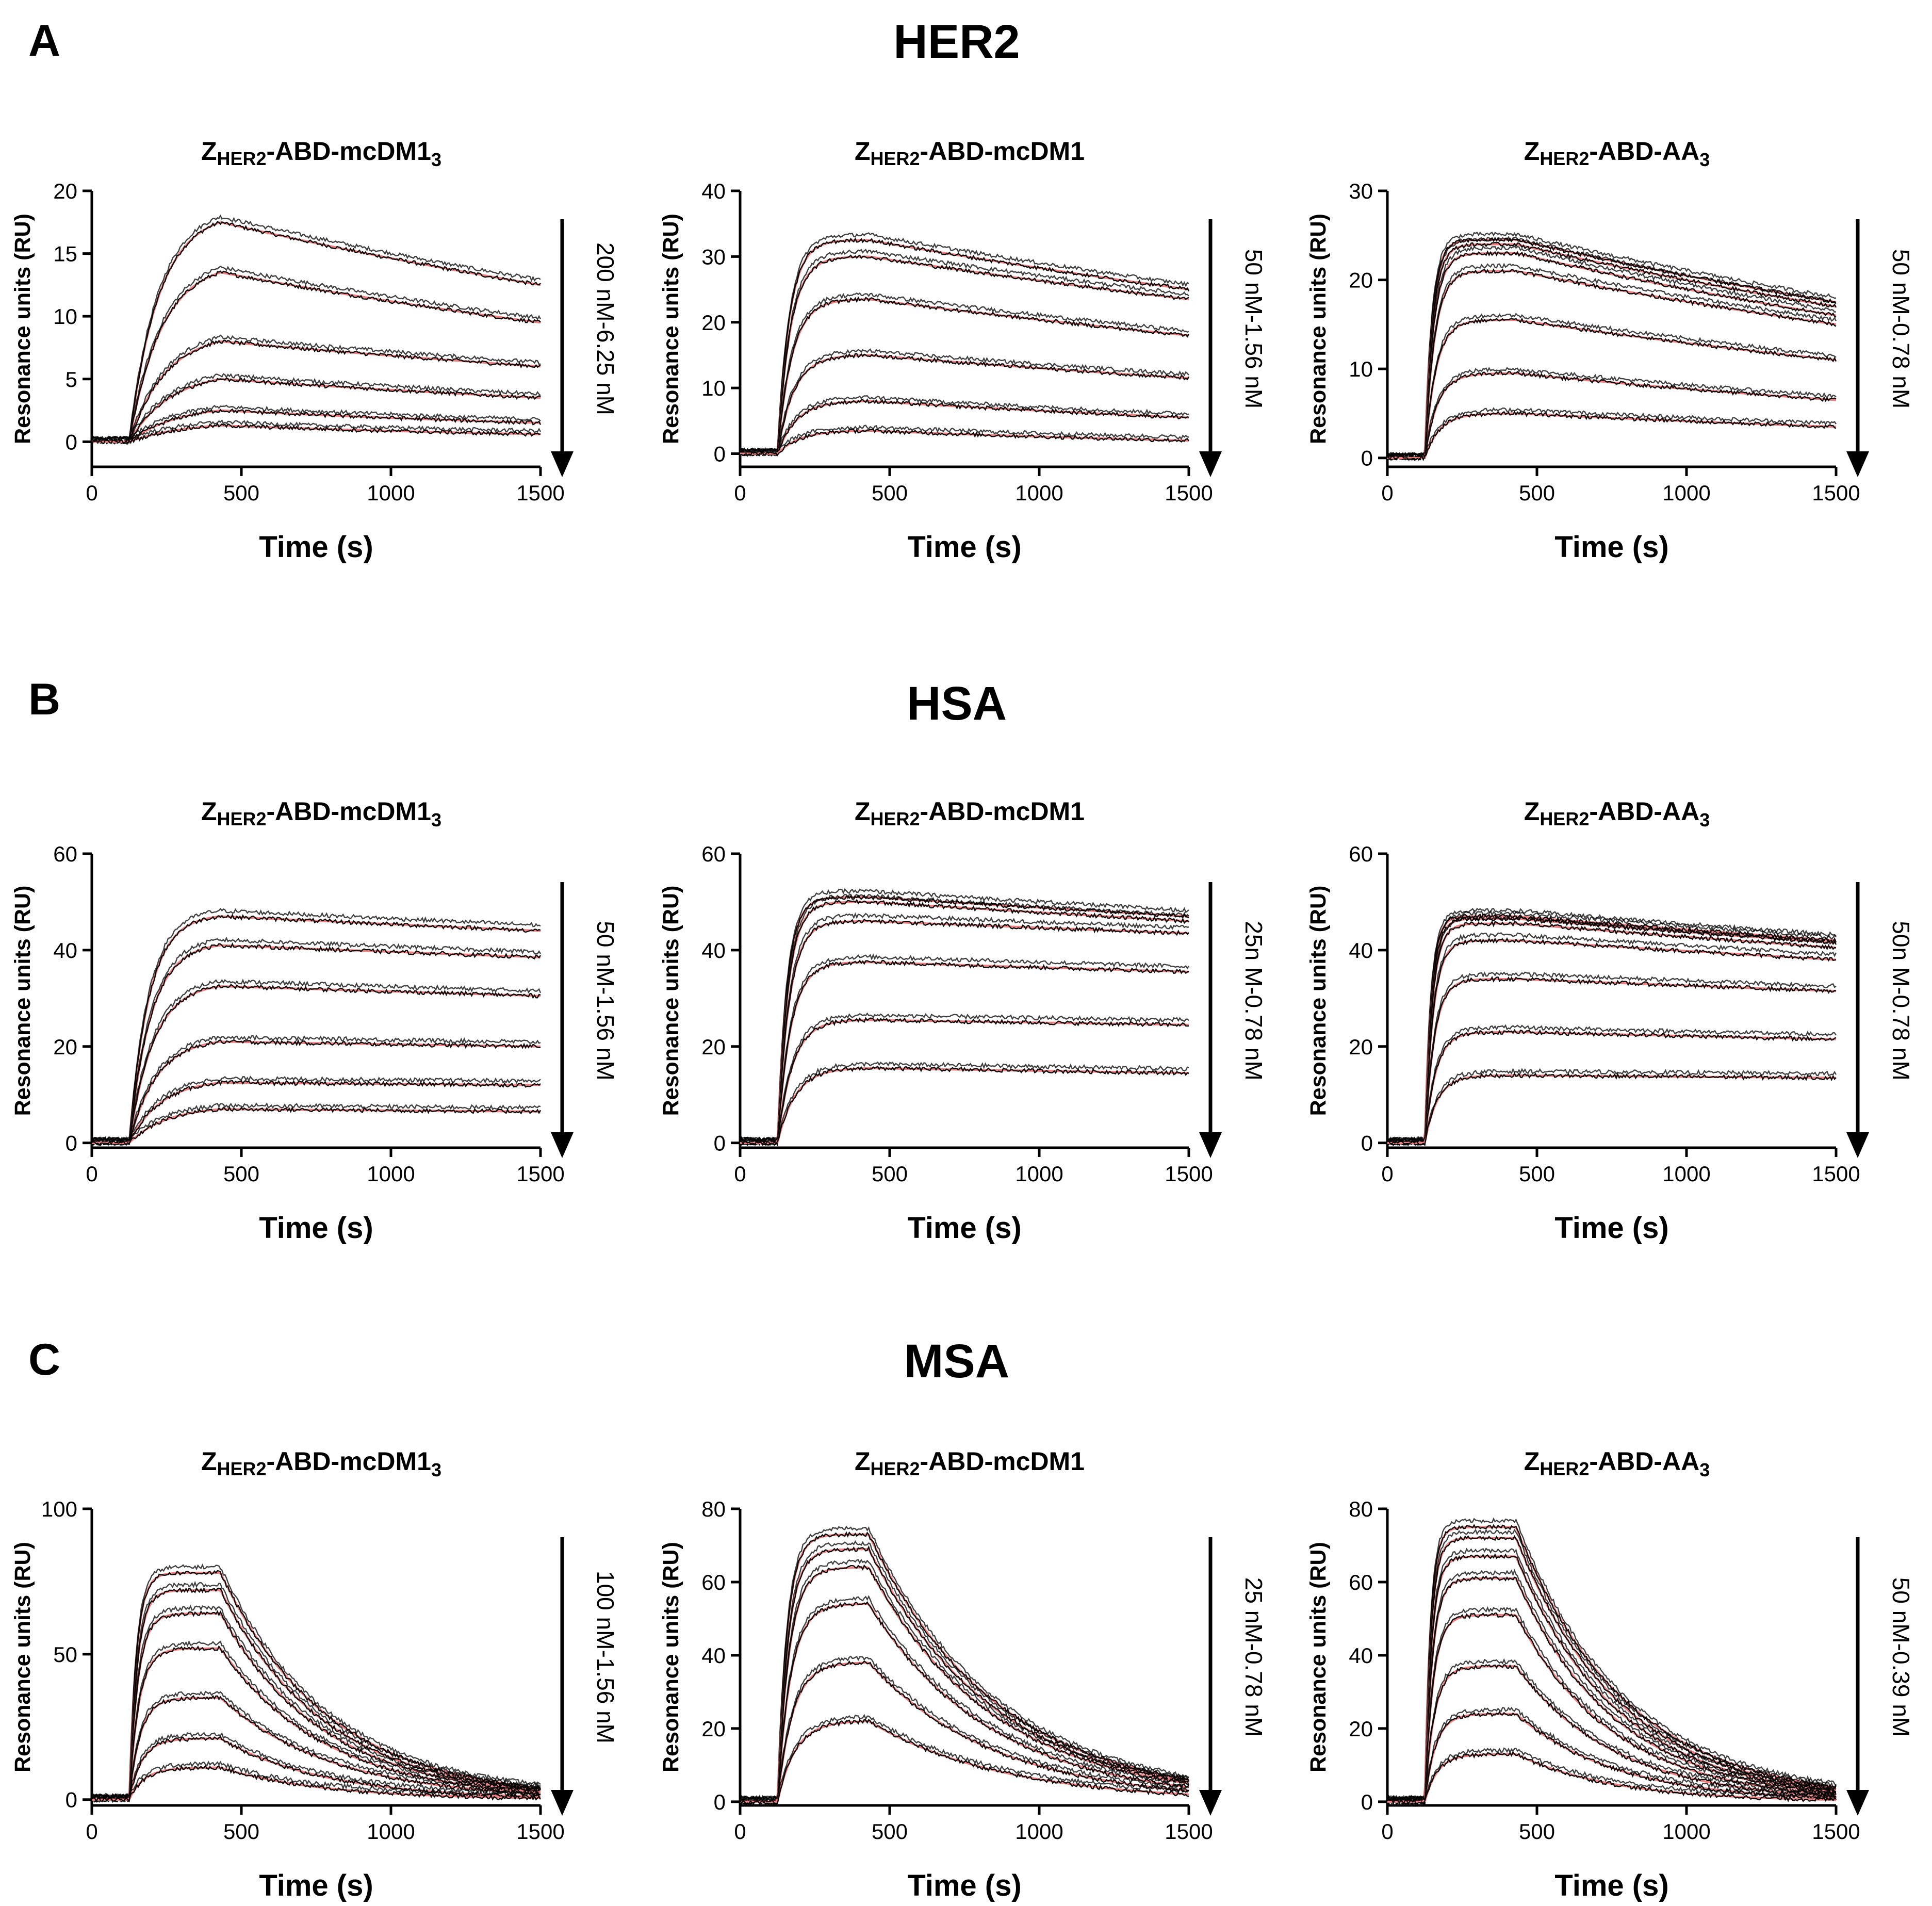  I want to click on y-tick-label: 40, so click(1361, 1655).